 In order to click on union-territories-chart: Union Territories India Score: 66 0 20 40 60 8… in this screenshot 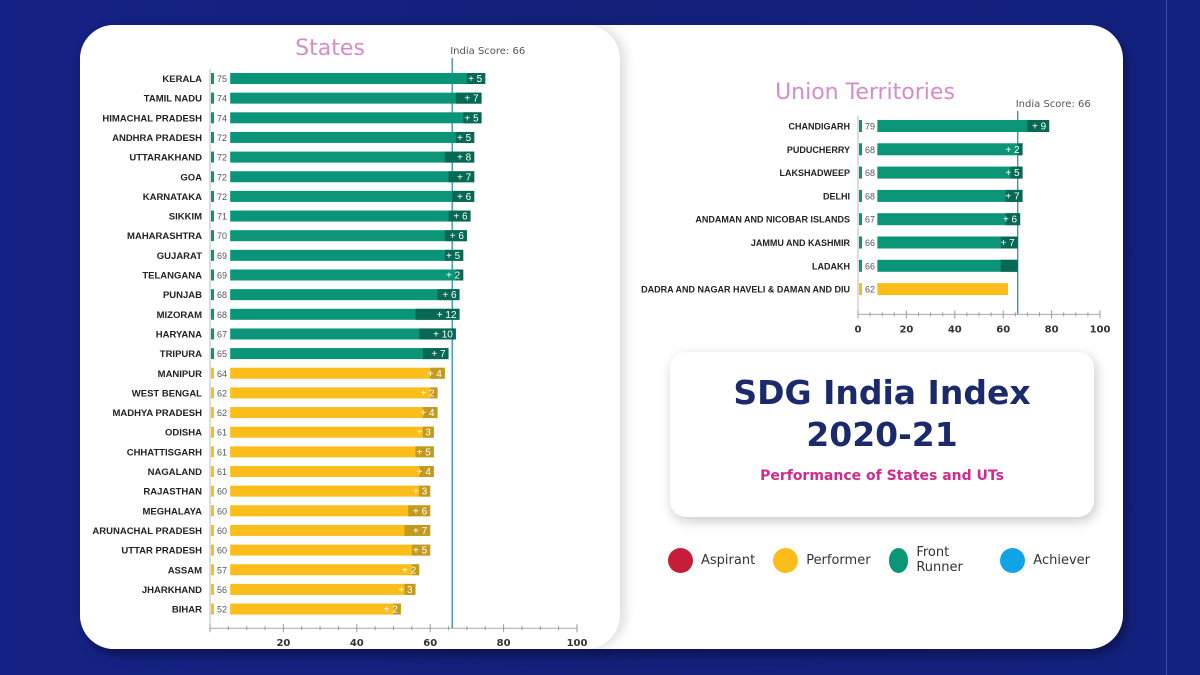, I will do `click(875, 207)`.